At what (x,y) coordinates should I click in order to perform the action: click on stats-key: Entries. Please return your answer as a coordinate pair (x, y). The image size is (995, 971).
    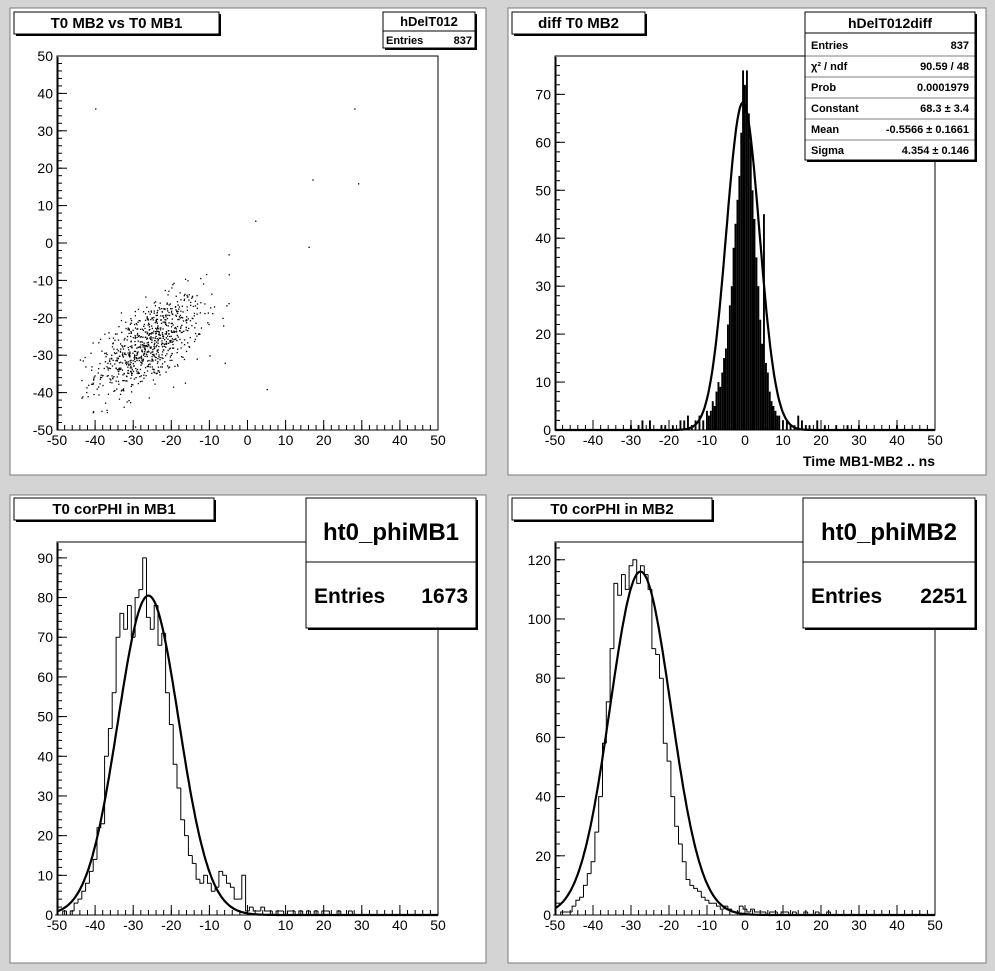
    Looking at the image, I should click on (829, 46).